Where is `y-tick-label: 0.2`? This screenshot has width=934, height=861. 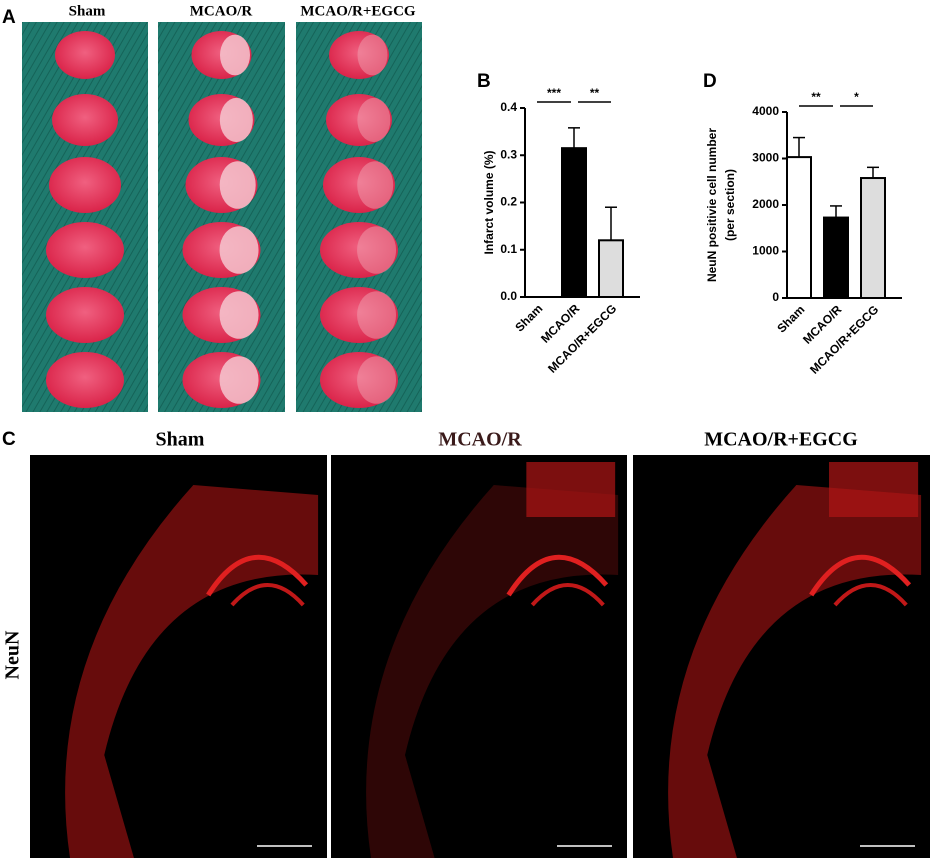
y-tick-label: 0.2 is located at coordinates (508, 202).